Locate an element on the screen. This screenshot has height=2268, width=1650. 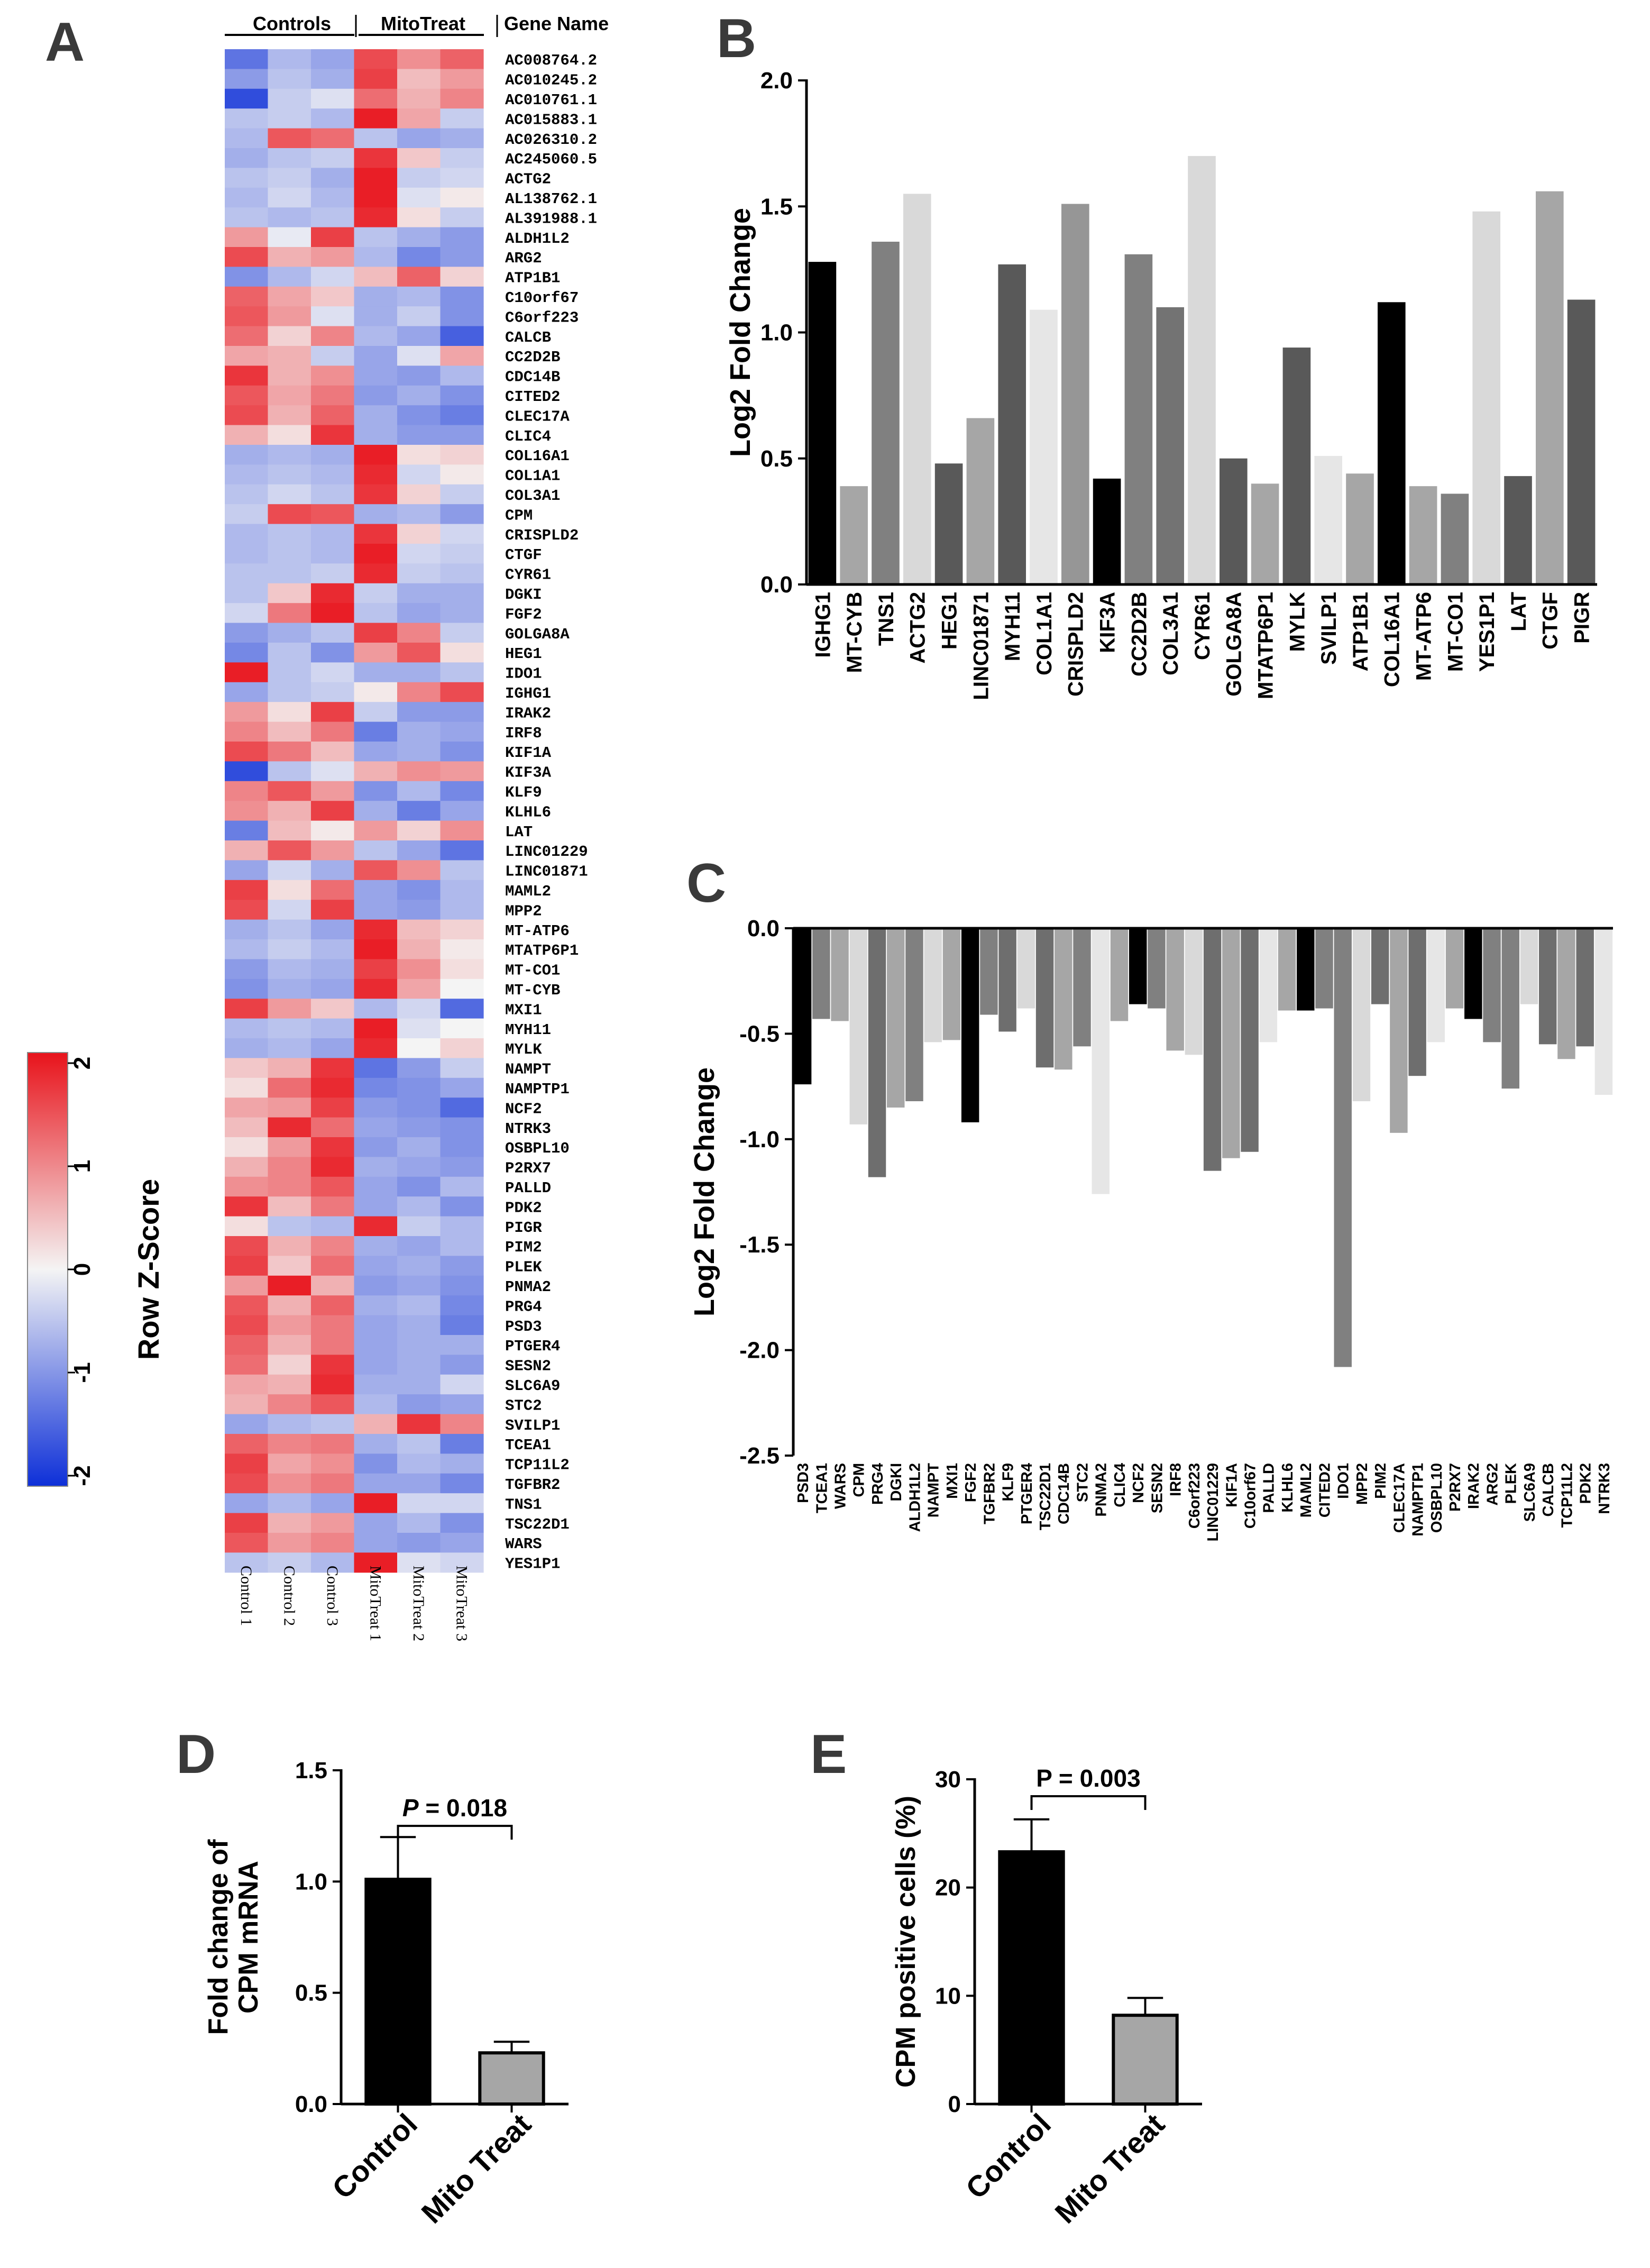
gene-label: AC010245.2 is located at coordinates (551, 80).